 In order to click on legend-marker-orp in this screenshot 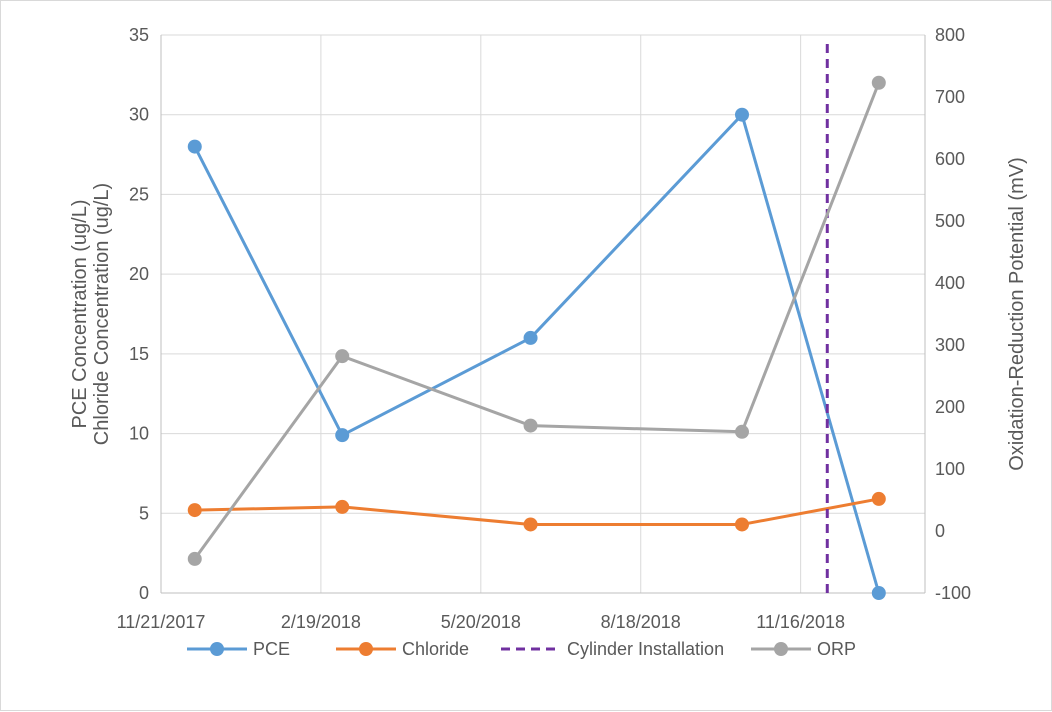, I will do `click(781, 649)`.